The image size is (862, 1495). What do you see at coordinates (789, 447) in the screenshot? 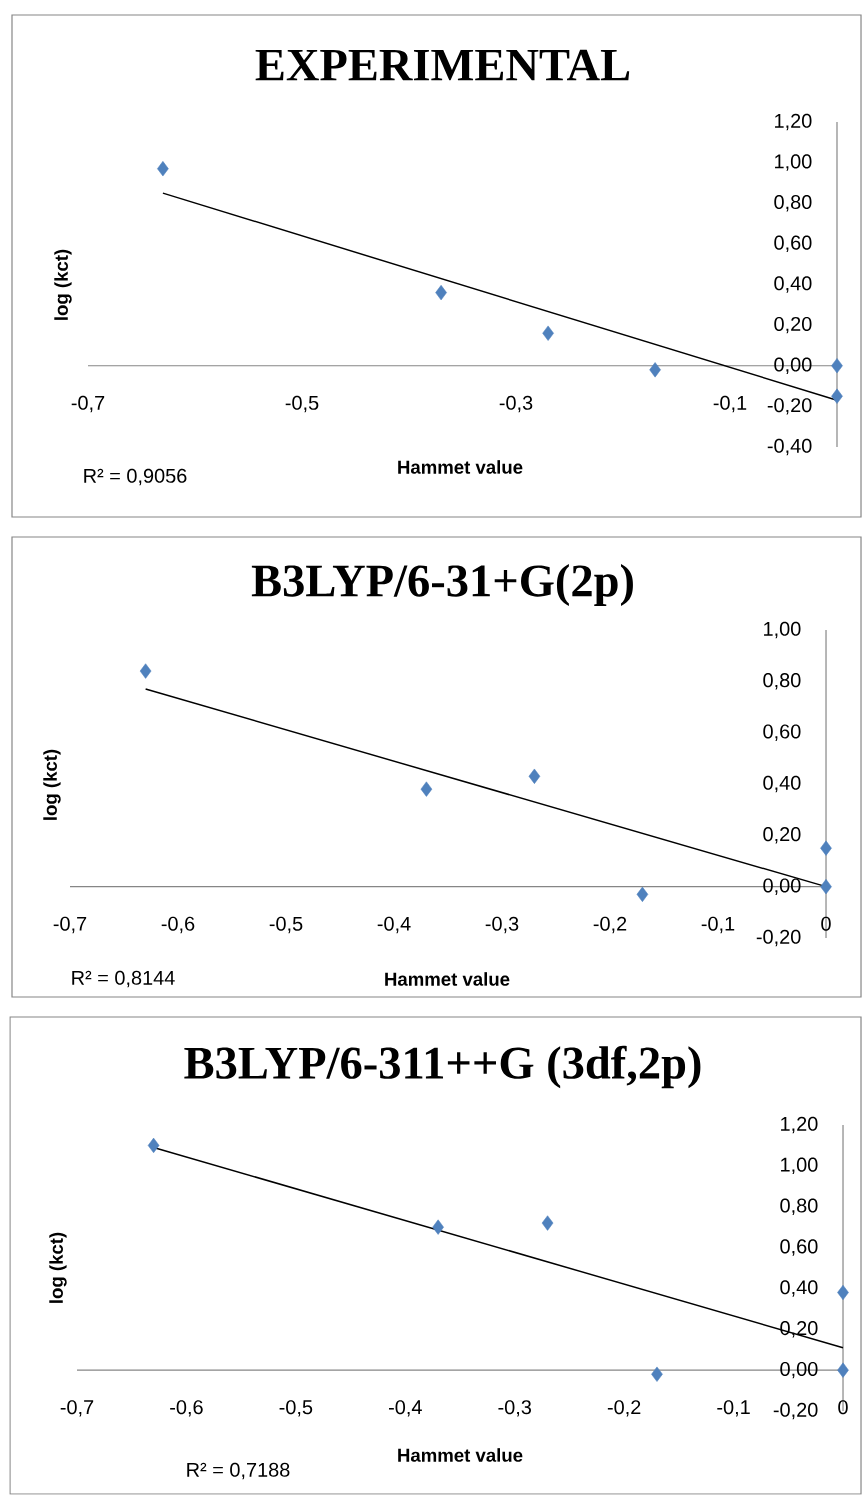
I see `y-tick-label: -0,40` at bounding box center [789, 447].